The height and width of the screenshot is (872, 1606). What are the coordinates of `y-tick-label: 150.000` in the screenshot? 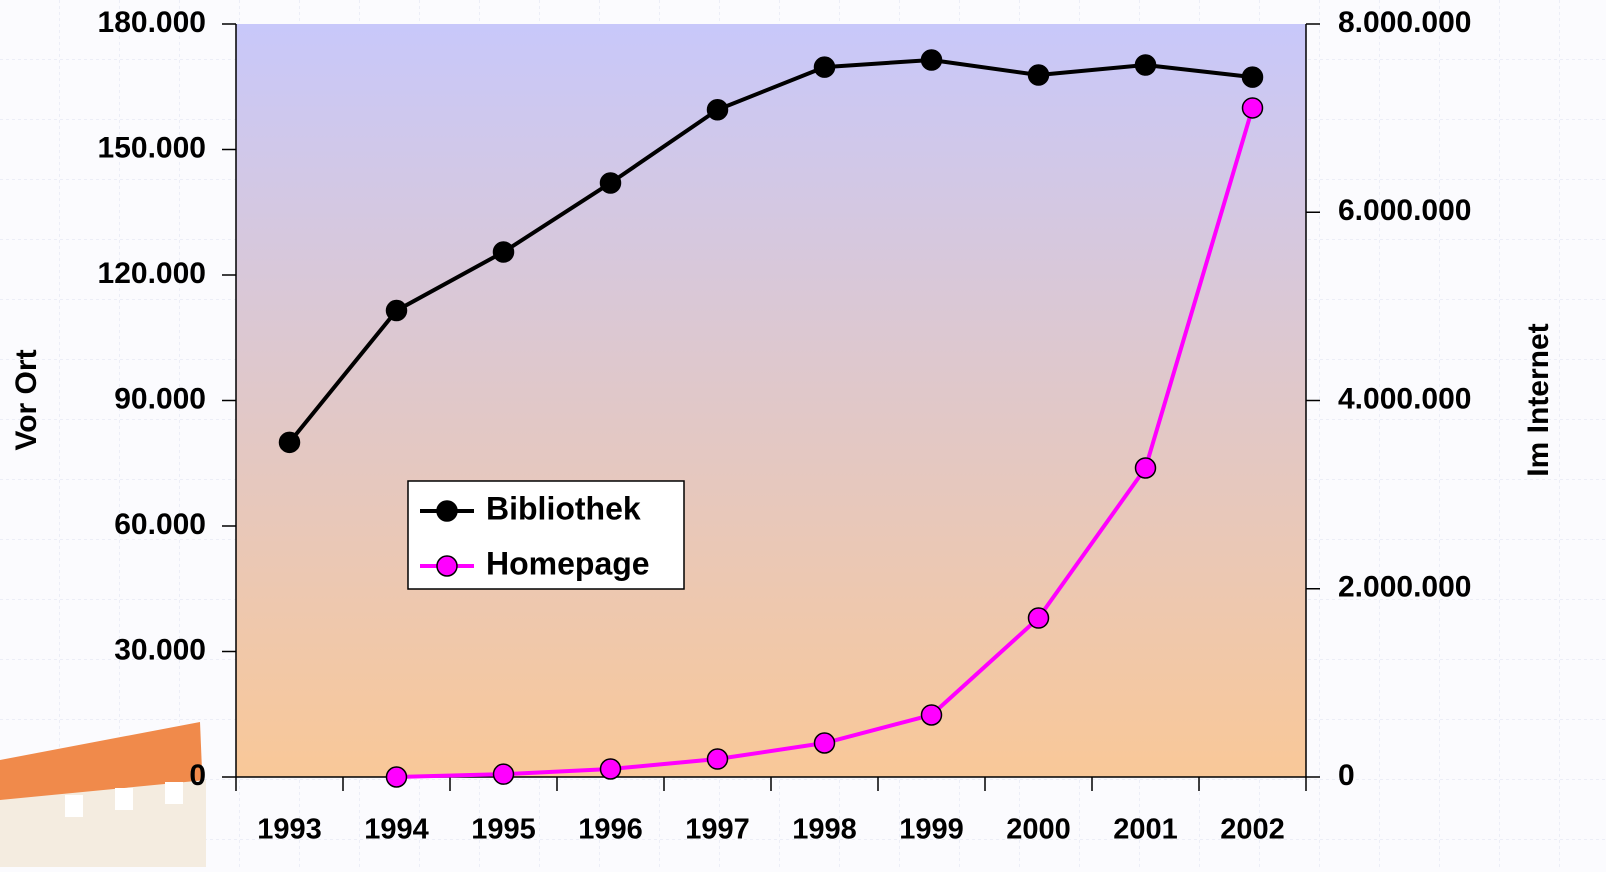 It's located at (152, 147).